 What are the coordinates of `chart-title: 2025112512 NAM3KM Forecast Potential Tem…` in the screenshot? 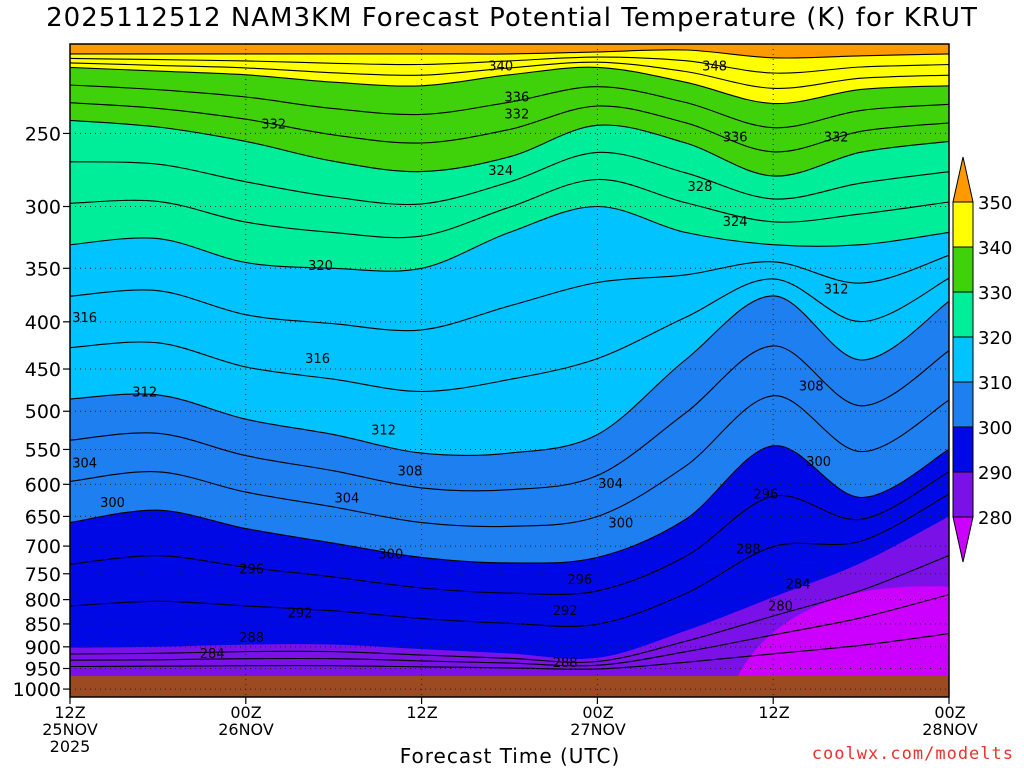 It's located at (512, 18).